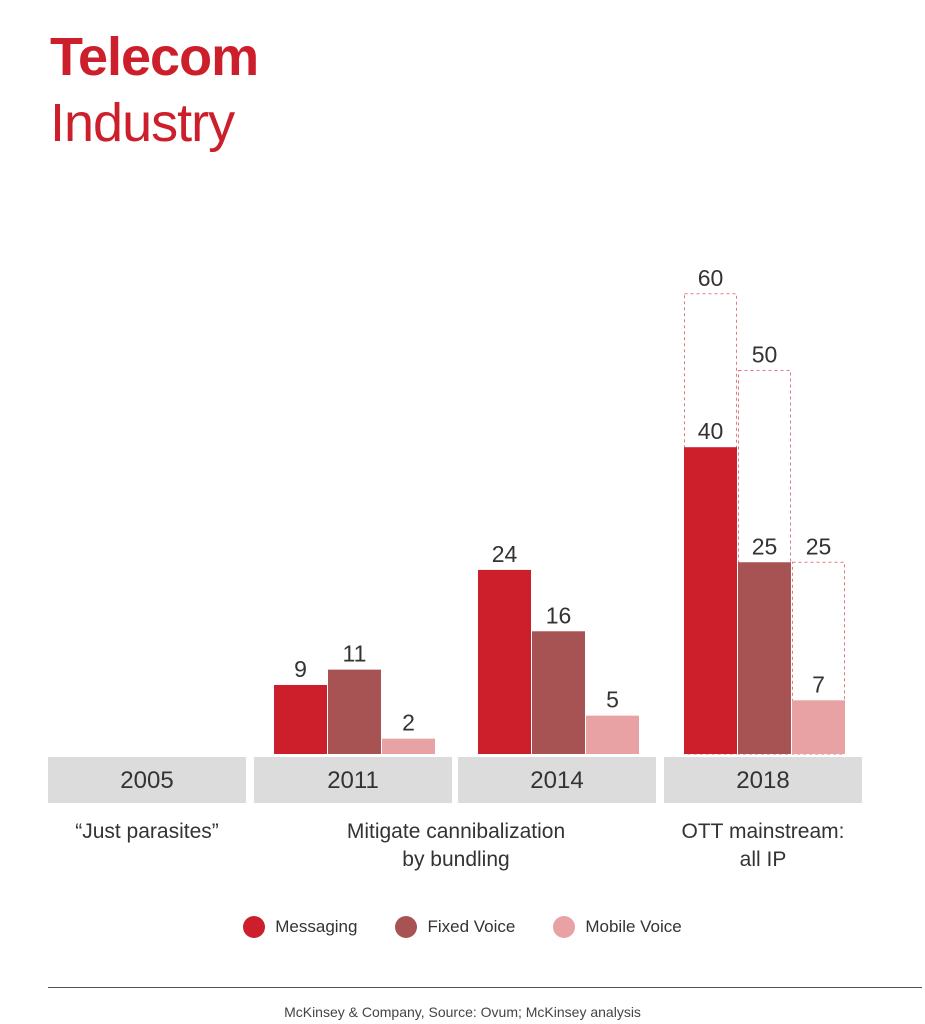 This screenshot has width=925, height=1024. I want to click on category-label-2011: 2011, so click(353, 780).